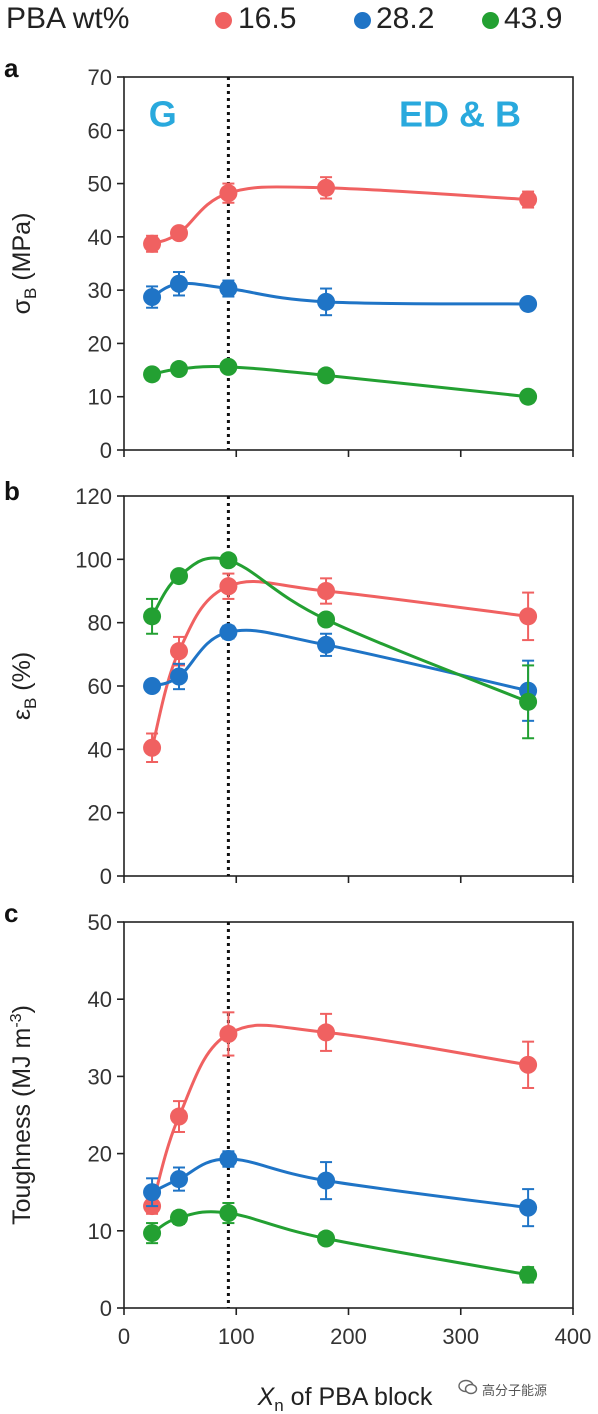 The width and height of the screenshot is (598, 1414). I want to click on panel-c-xtick-label: 0, so click(124, 1336).